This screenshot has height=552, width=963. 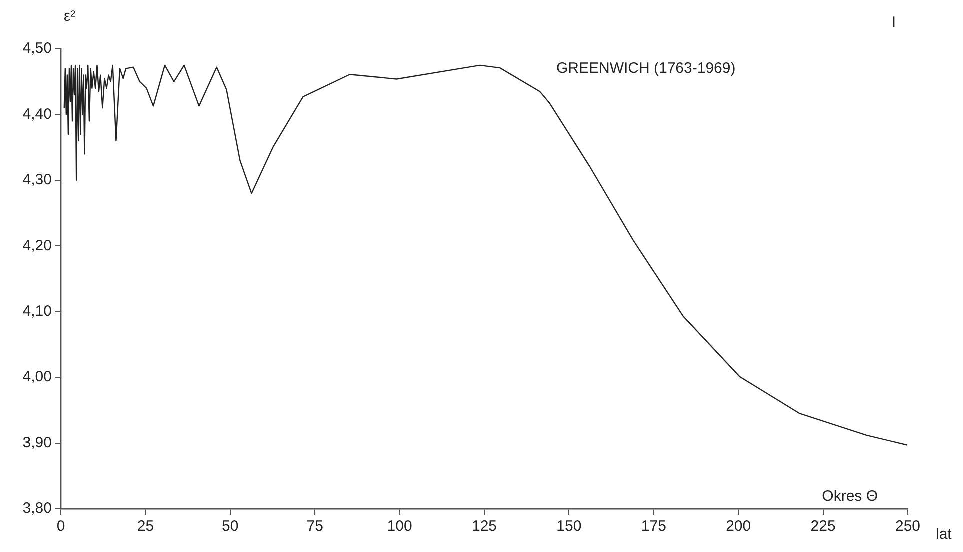 What do you see at coordinates (850, 496) in the screenshot?
I see `x-axis-title: Okres Θ` at bounding box center [850, 496].